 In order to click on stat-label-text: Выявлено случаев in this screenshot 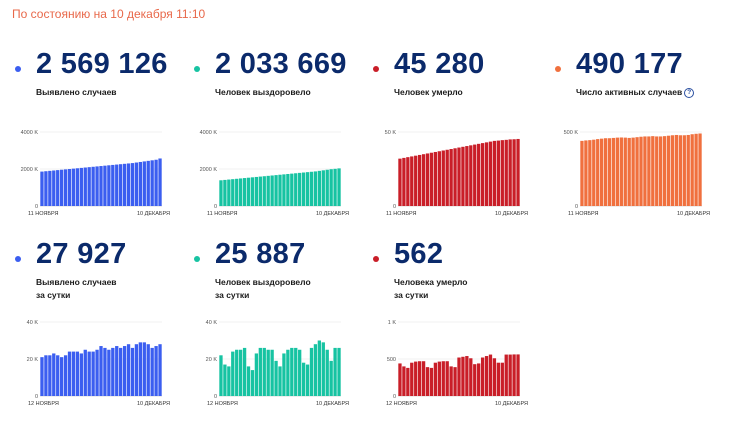, I will do `click(76, 92)`.